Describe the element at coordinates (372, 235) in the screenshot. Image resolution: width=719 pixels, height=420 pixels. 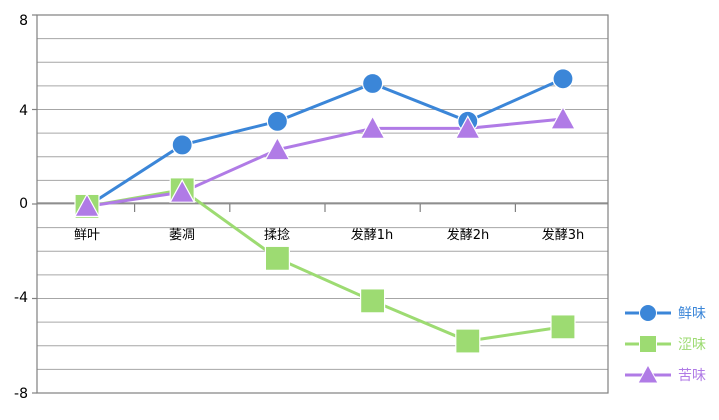
I see `x-category-label: 发酵1h` at that location.